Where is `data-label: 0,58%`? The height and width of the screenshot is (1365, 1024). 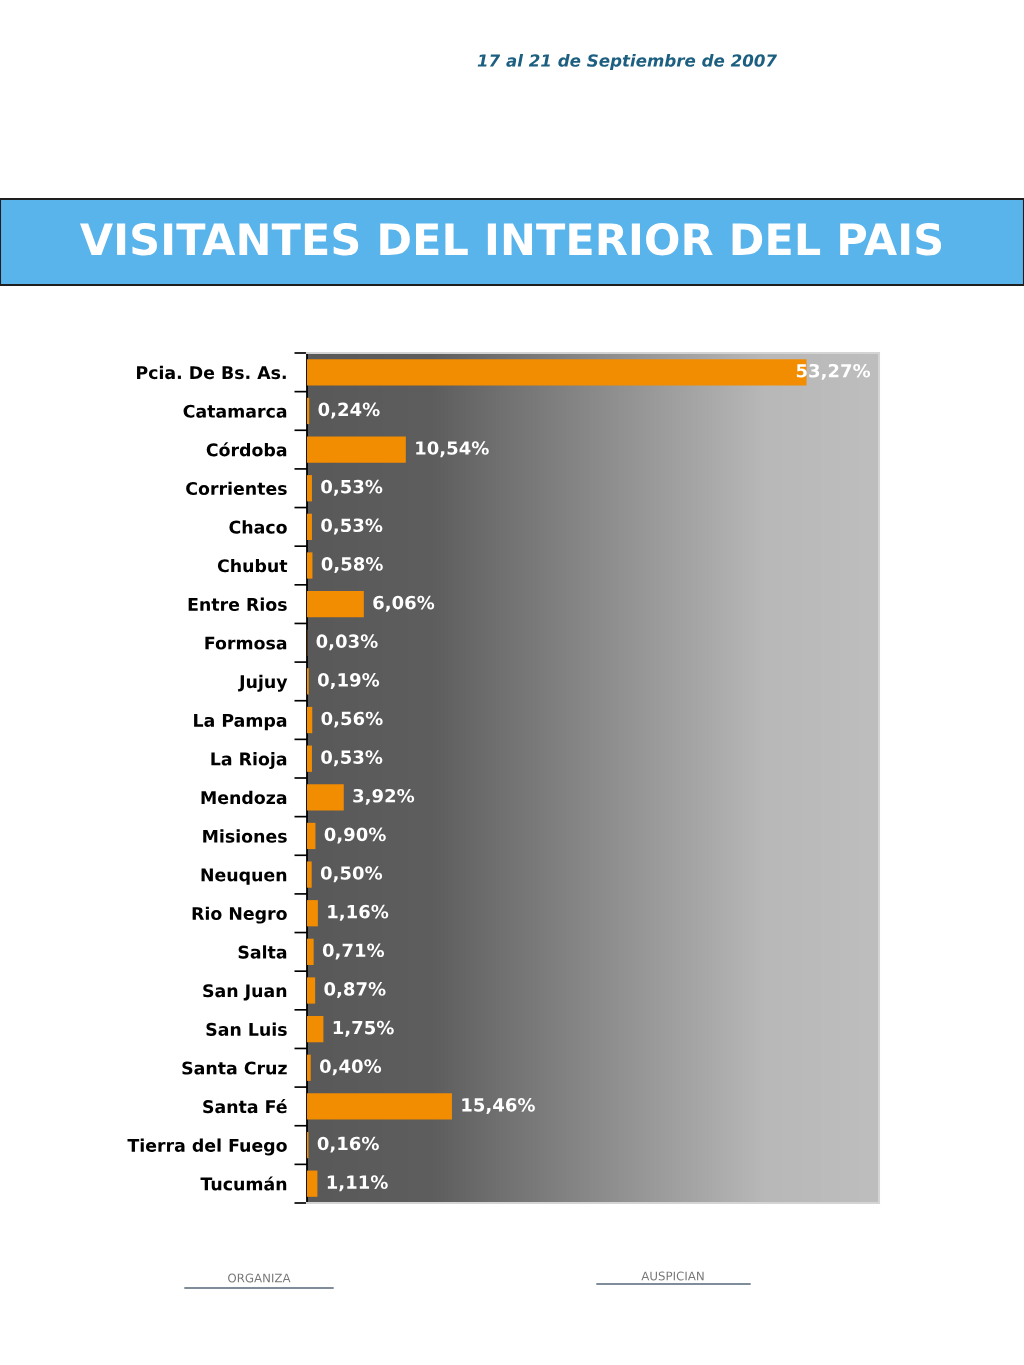
data-label: 0,58% is located at coordinates (352, 565).